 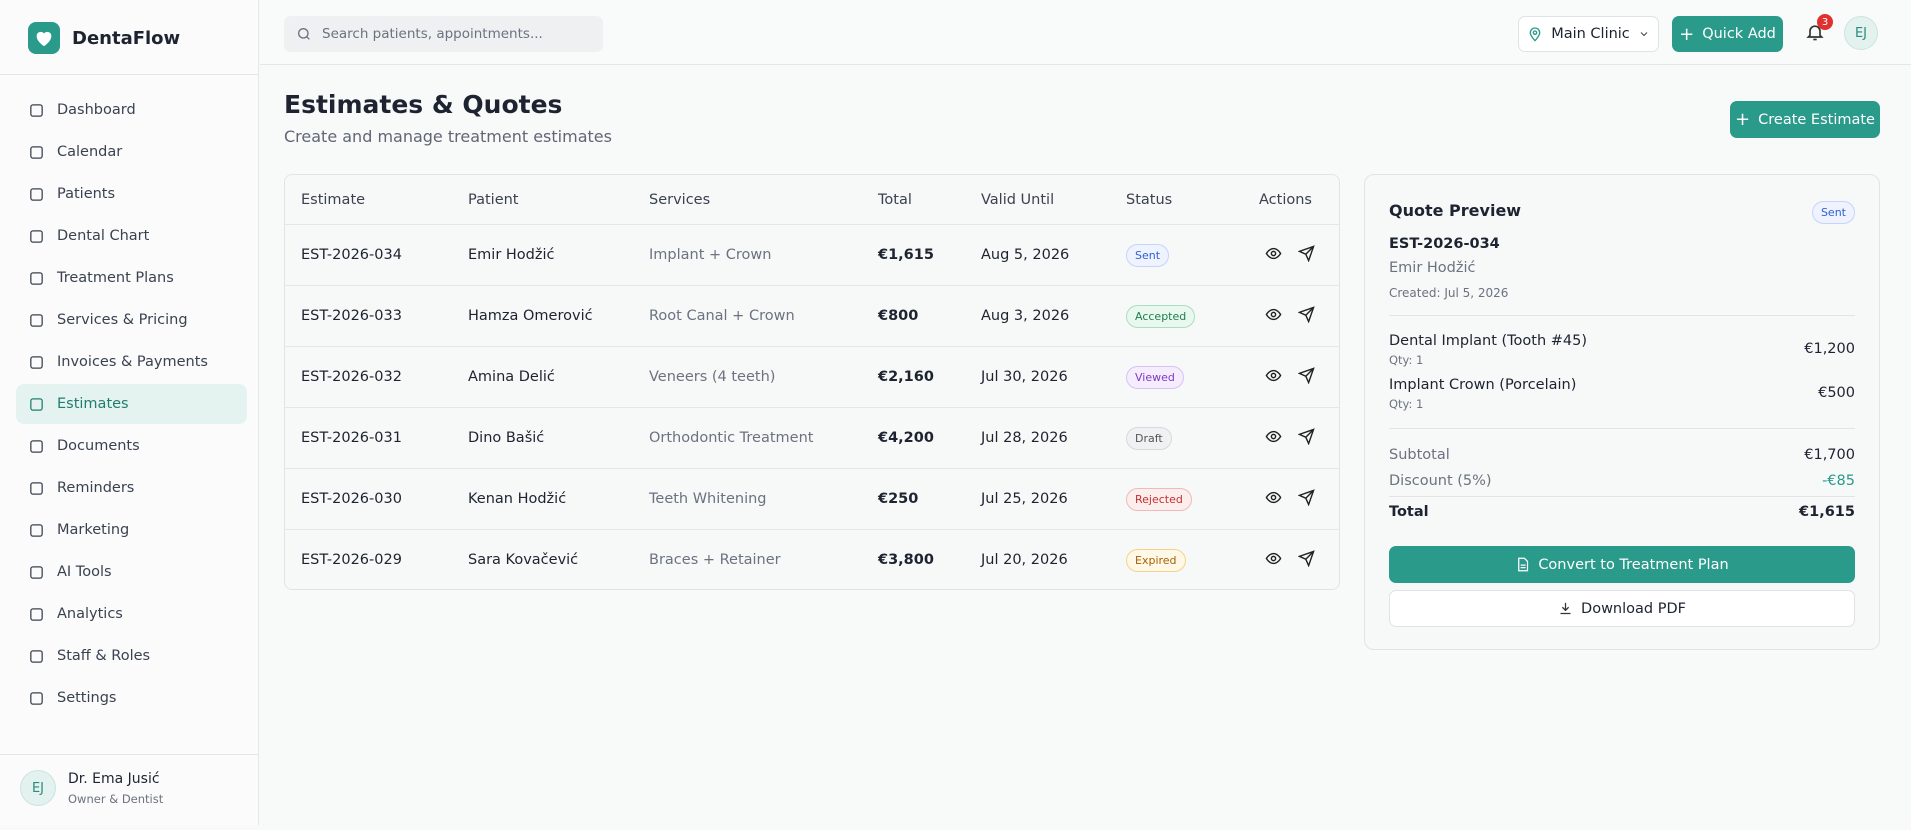 I want to click on nav-label: Analytics, so click(x=90, y=614).